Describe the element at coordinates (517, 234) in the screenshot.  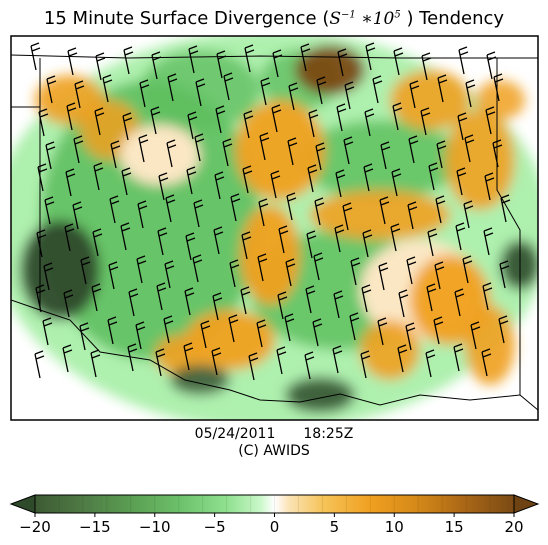
I see `arkansas-border` at that location.